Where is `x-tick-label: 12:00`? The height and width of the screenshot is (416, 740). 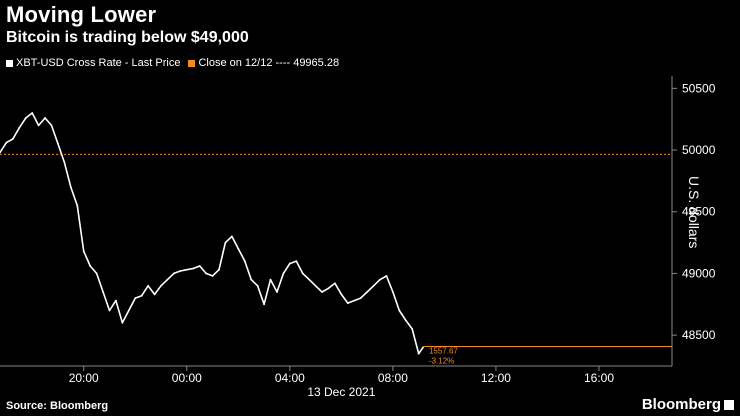
x-tick-label: 12:00 is located at coordinates (496, 378).